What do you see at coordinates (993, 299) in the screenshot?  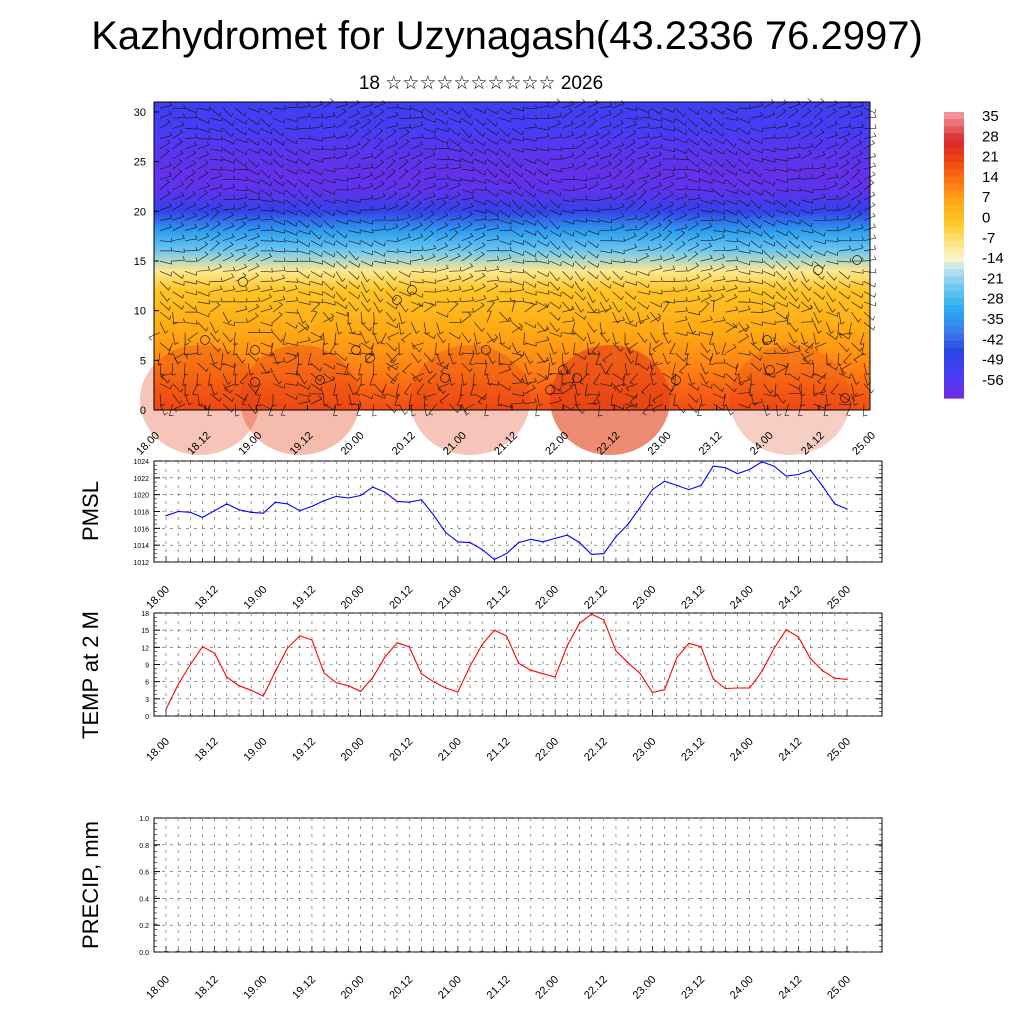 I see `colorbar-label: -28` at bounding box center [993, 299].